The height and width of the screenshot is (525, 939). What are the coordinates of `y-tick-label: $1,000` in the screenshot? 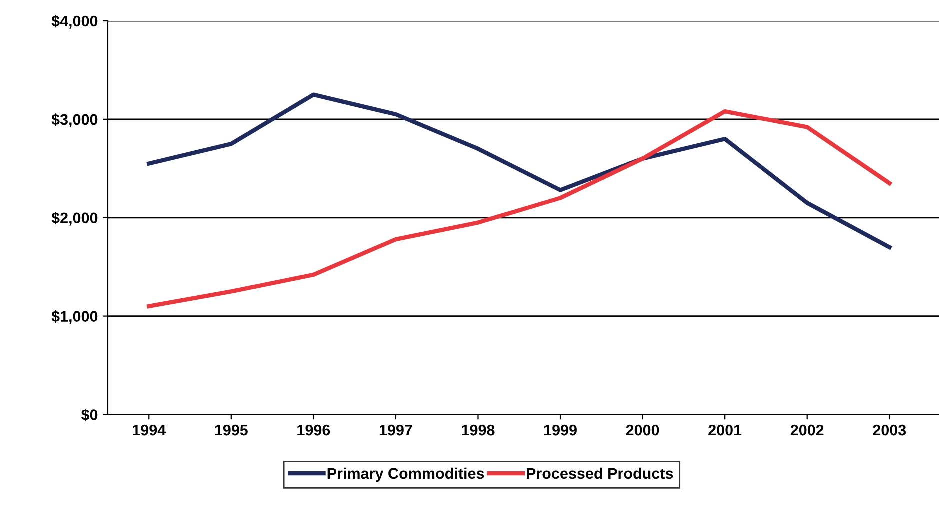 It's located at (75, 317).